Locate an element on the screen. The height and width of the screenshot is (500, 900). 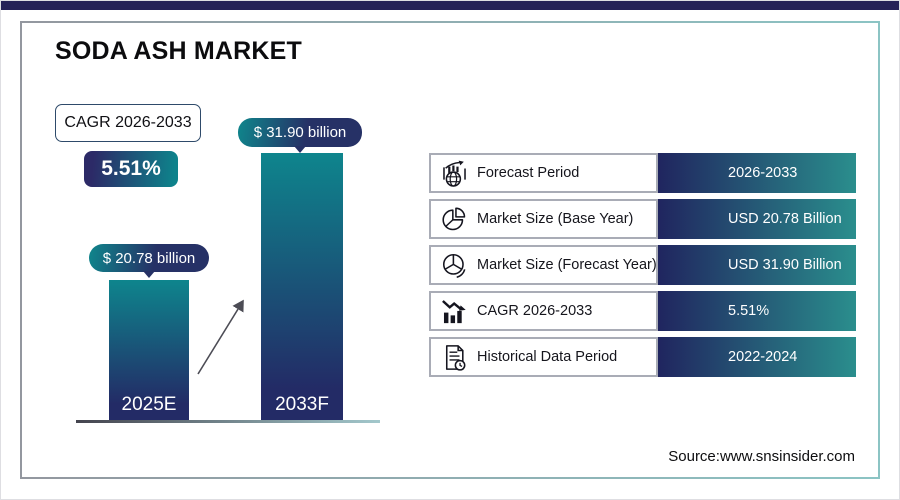
bar-category-label: 2033F is located at coordinates (302, 404).